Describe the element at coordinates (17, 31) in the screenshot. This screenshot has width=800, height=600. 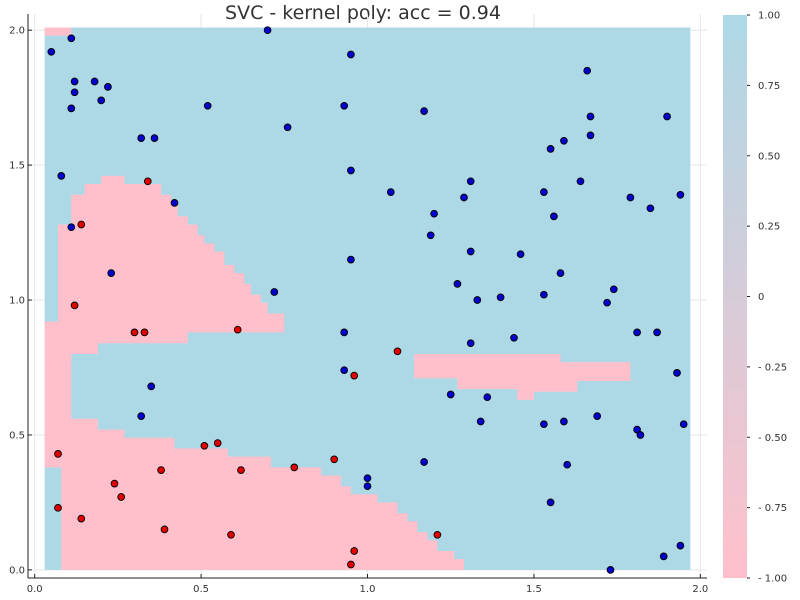
I see `y-tick-label: 2.0` at that location.